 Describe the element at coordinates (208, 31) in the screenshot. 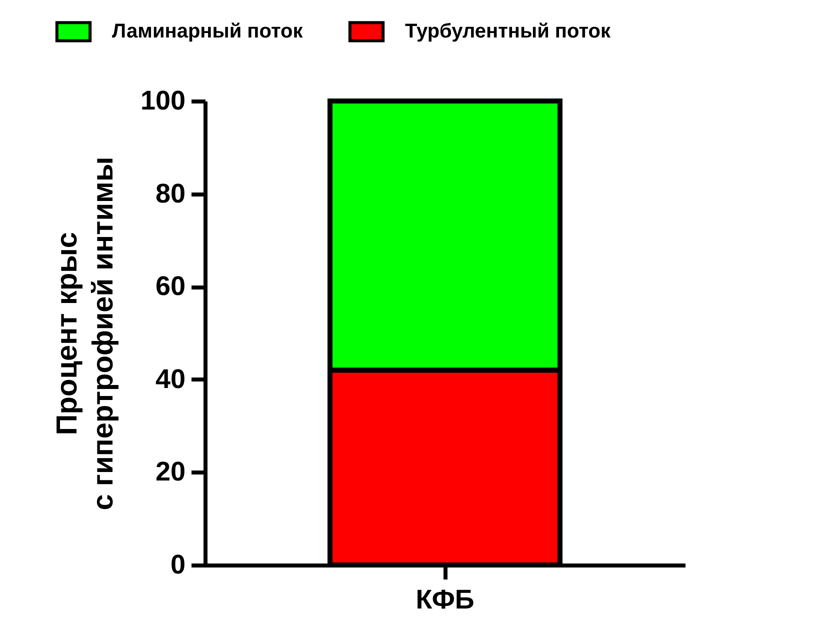

I see `legend-label: Ламинарный поток` at that location.